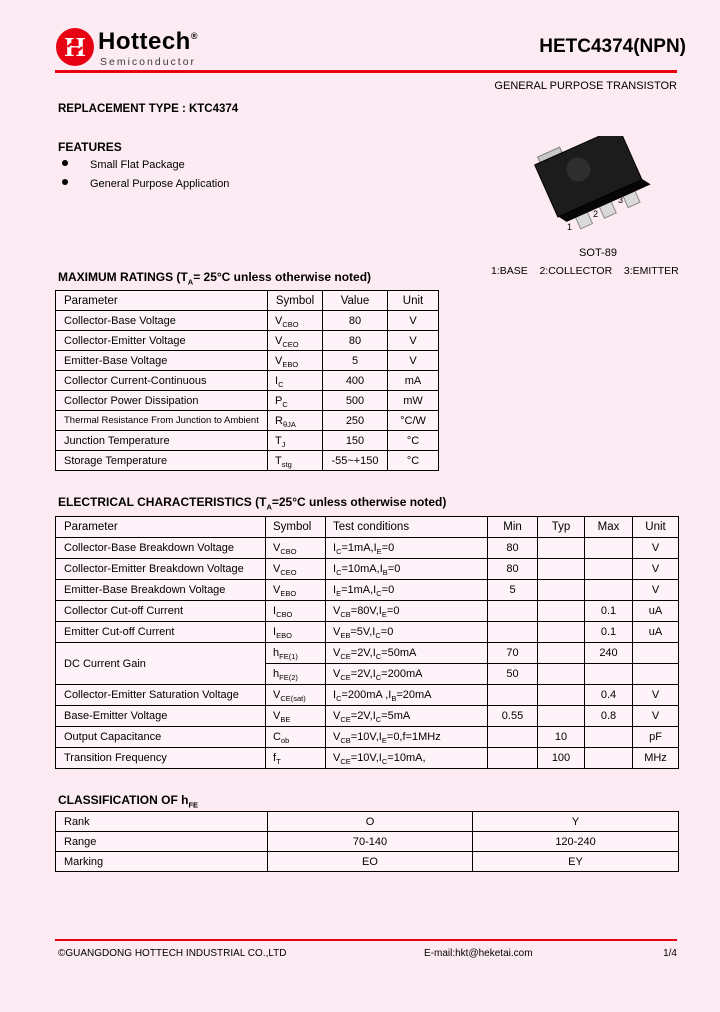 The width and height of the screenshot is (720, 1012). Describe the element at coordinates (295, 737) in the screenshot. I see `cell-symbol: Cob` at that location.